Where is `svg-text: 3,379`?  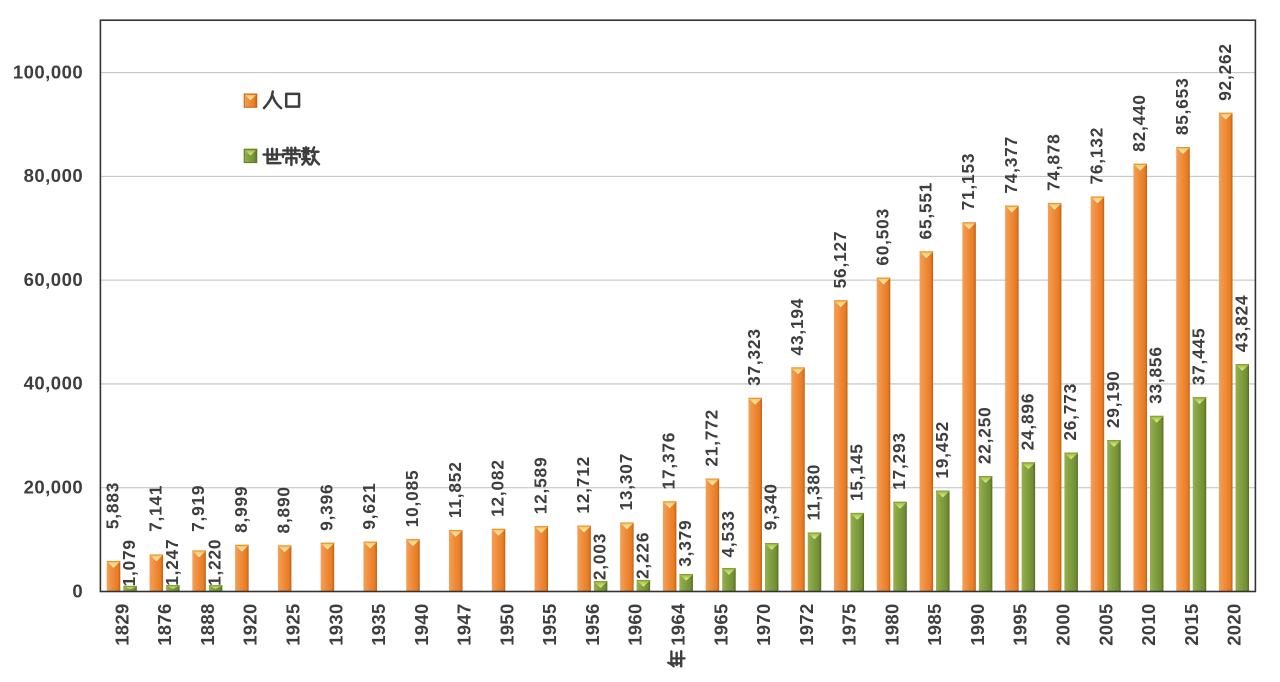 svg-text: 3,379 is located at coordinates (685, 543).